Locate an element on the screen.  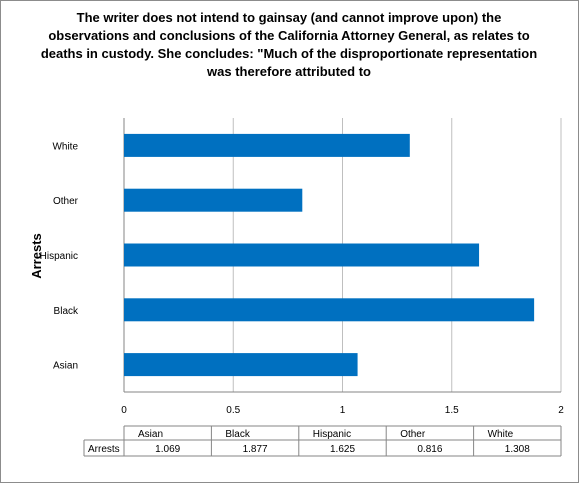
x-tick-label: 1 is located at coordinates (343, 410).